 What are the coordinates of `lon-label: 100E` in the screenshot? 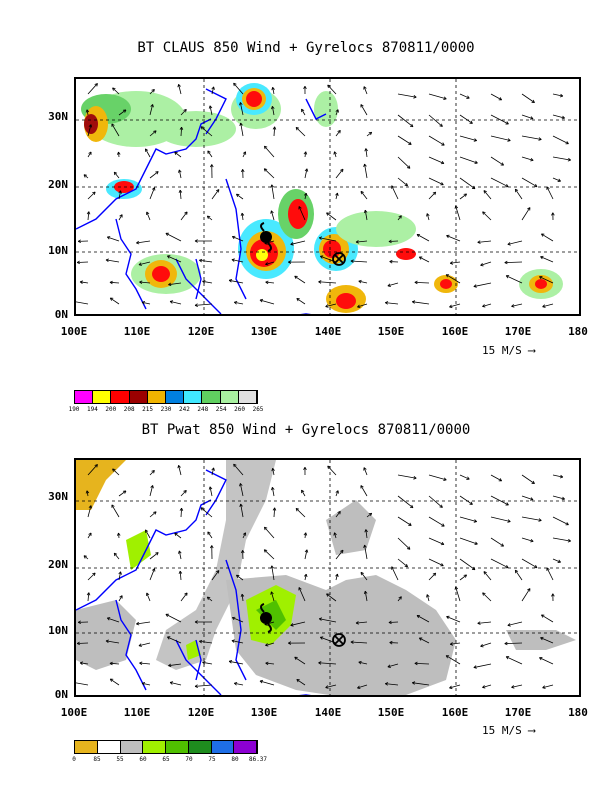 It's located at (74, 712).